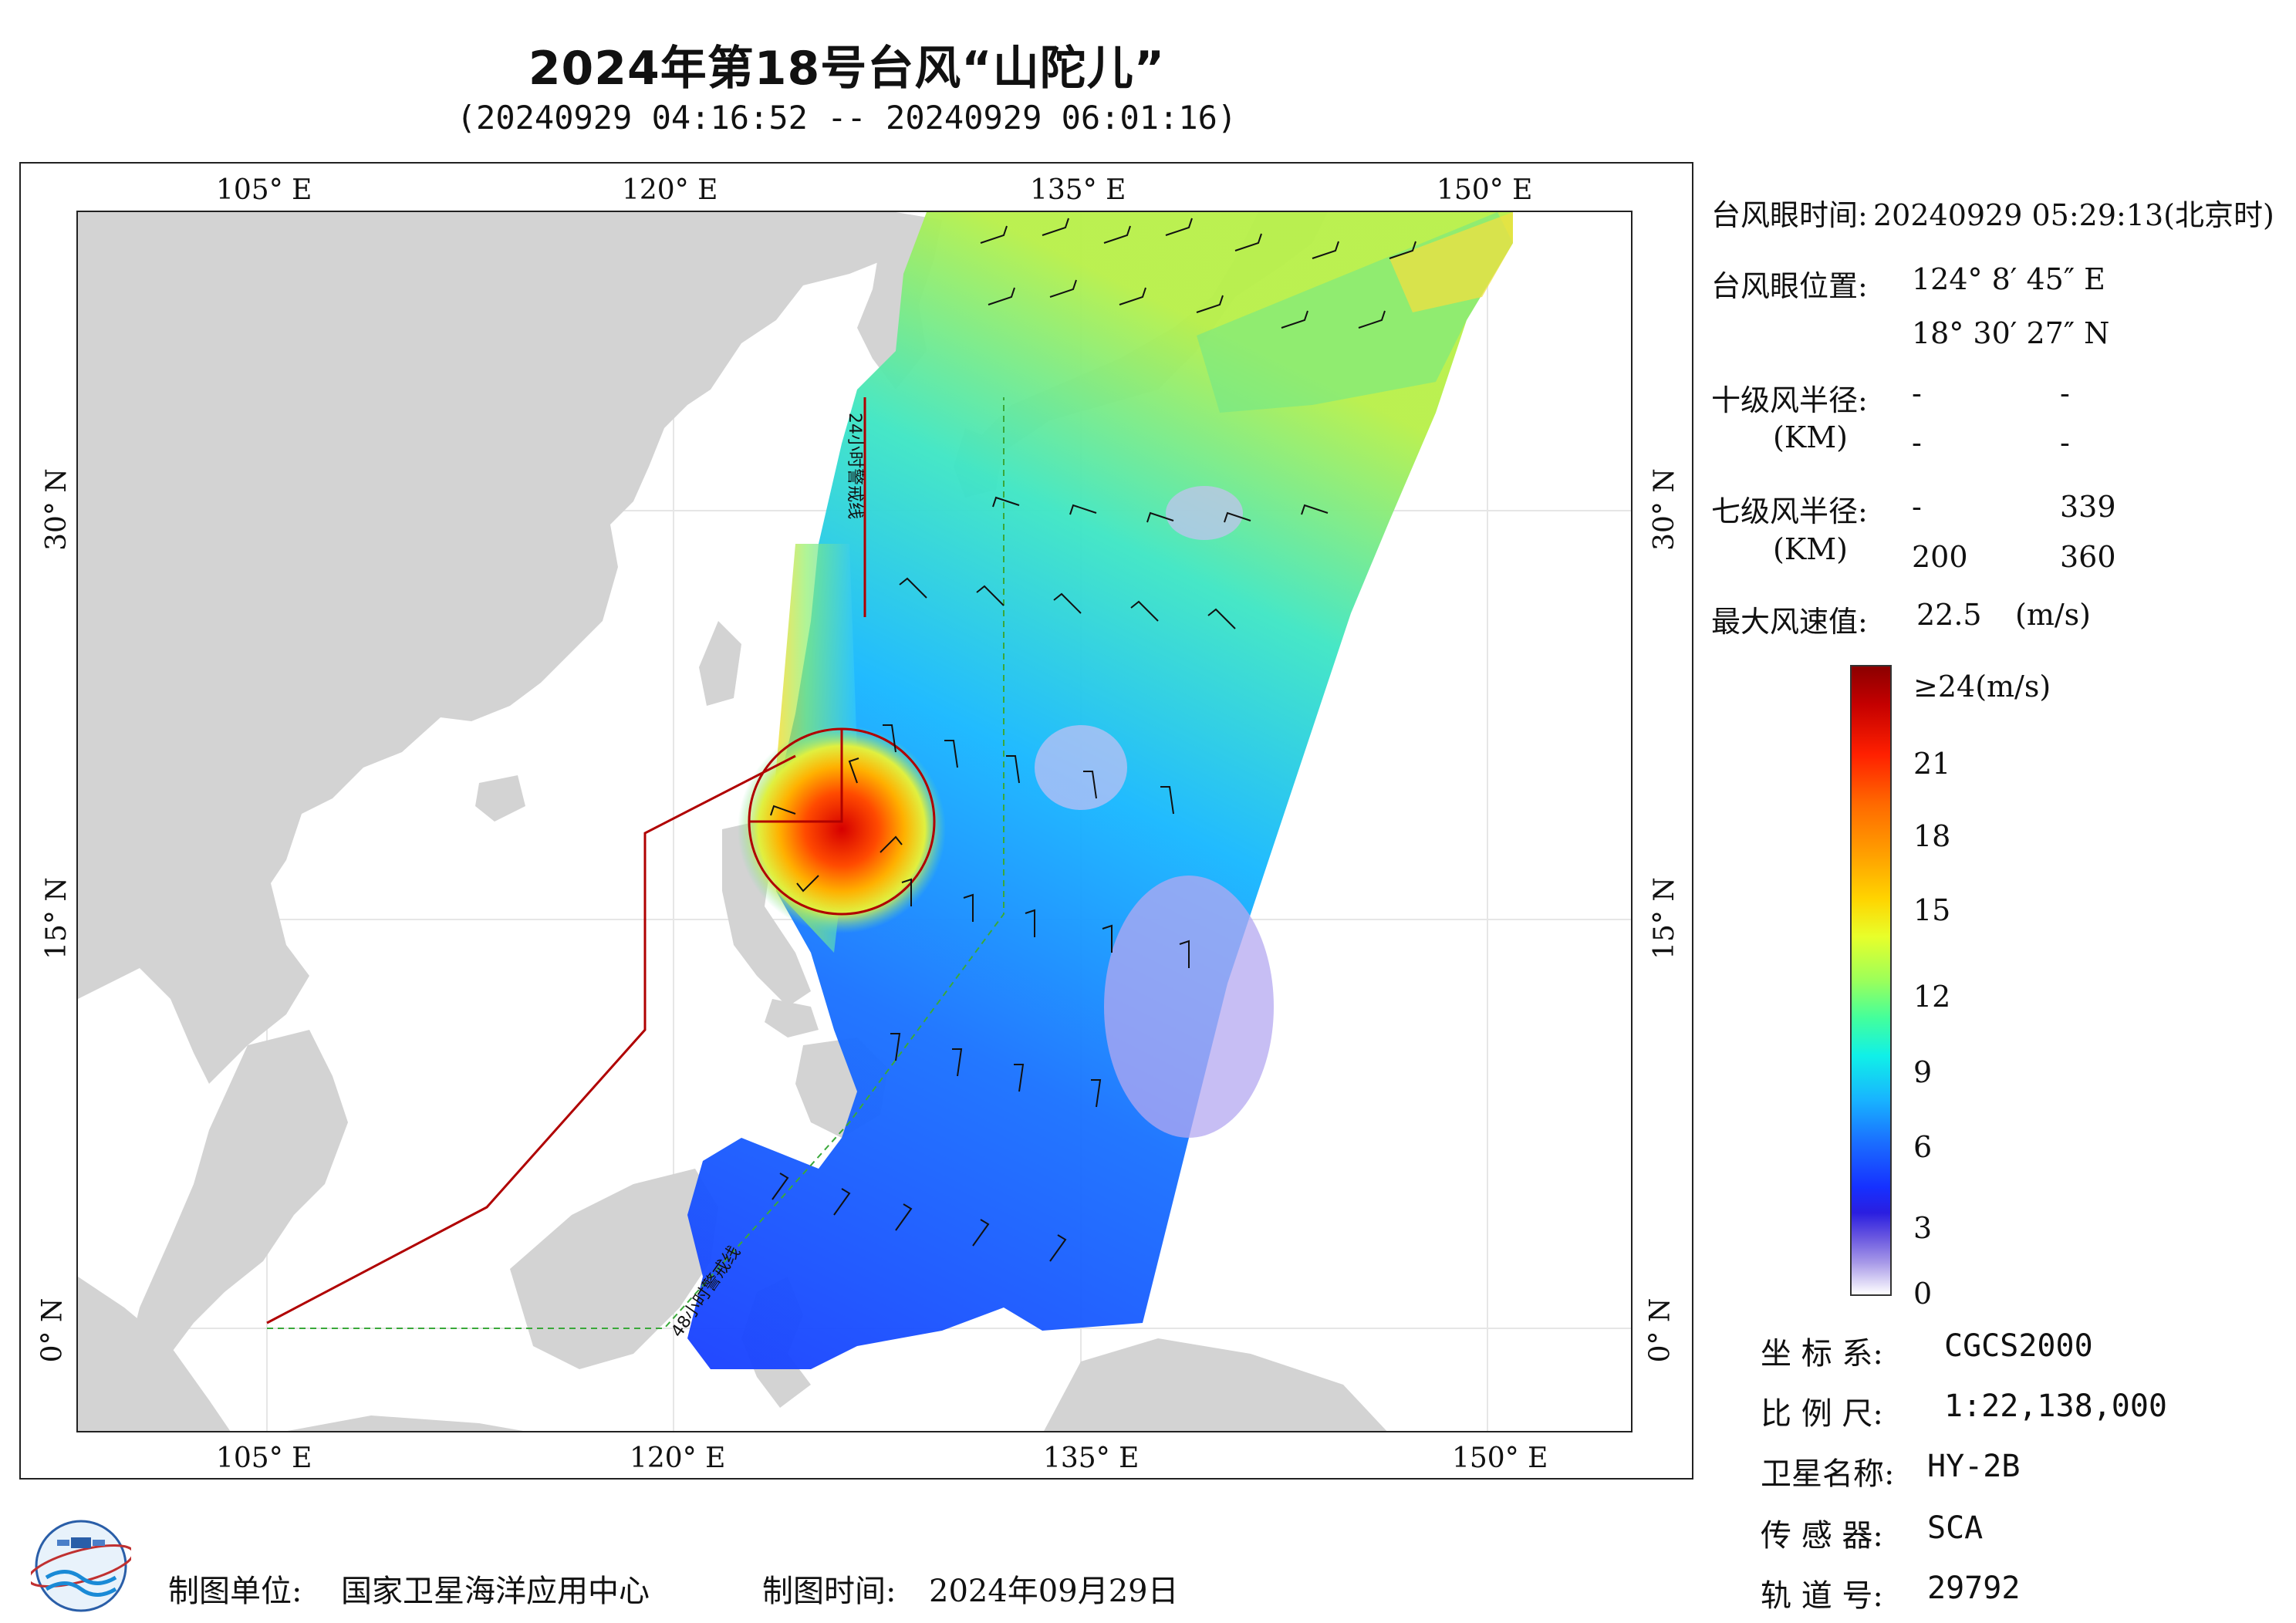 The height and width of the screenshot is (1623, 2296). What do you see at coordinates (1091, 1458) in the screenshot?
I see `lon-tick-bottom-135: 135° E` at bounding box center [1091, 1458].